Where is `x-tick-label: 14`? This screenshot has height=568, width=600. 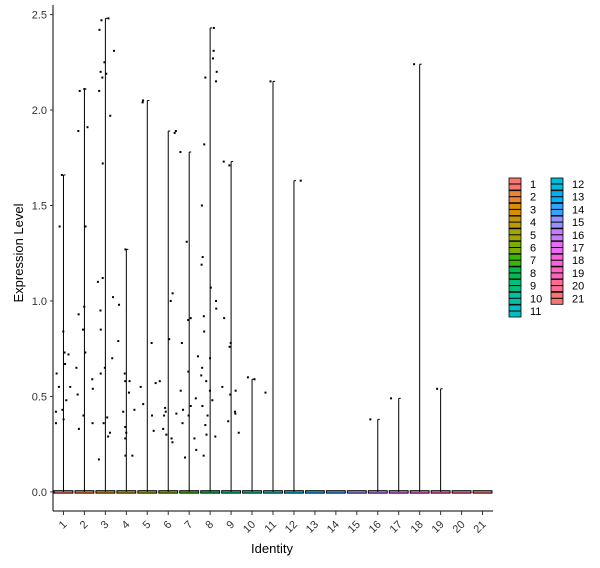 x-tick-label: 14 is located at coordinates (333, 527).